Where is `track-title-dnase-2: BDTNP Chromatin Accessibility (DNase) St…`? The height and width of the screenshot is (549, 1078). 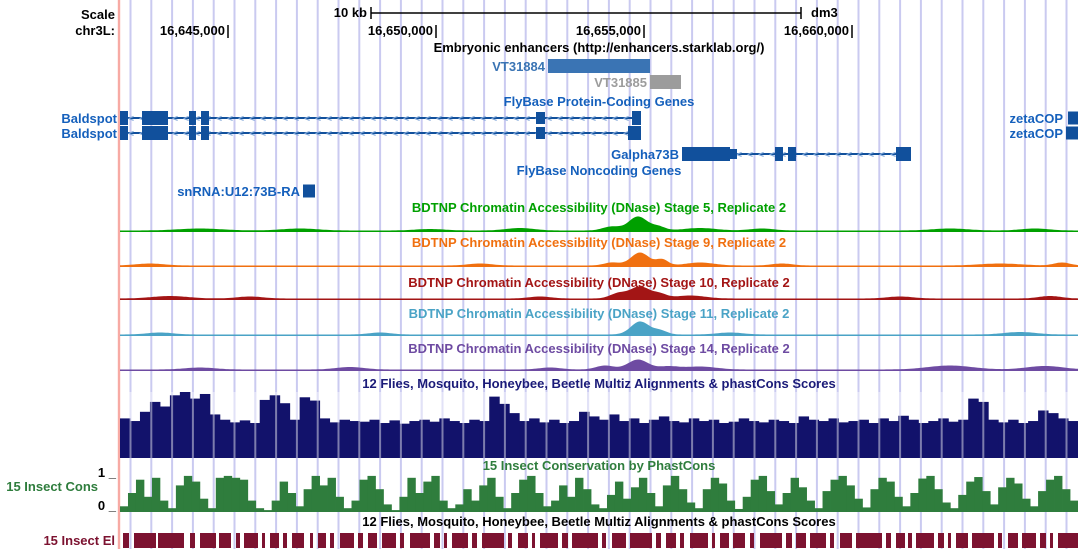
track-title-dnase-2: BDTNP Chromatin Accessibility (DNase) St… is located at coordinates (599, 282).